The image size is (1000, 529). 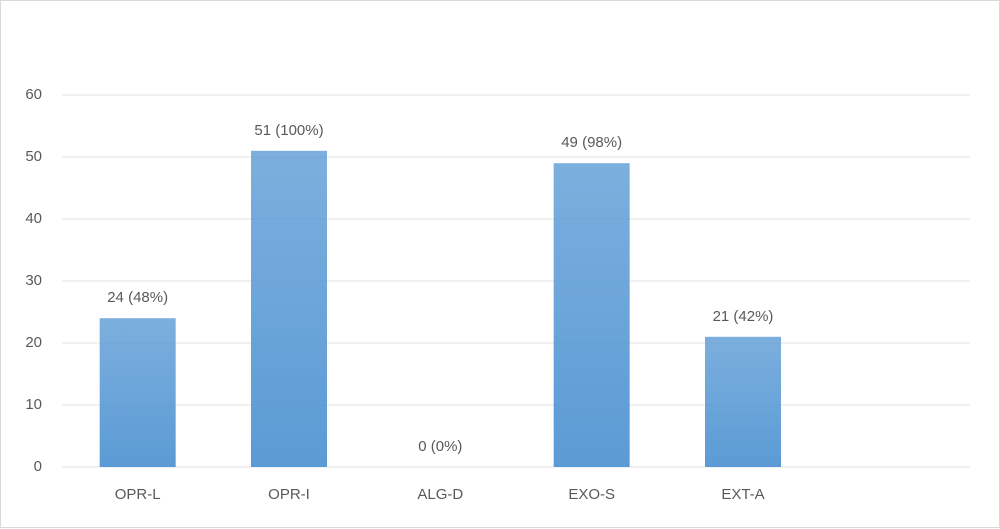 I want to click on data-label: 21 (42%), so click(x=743, y=316).